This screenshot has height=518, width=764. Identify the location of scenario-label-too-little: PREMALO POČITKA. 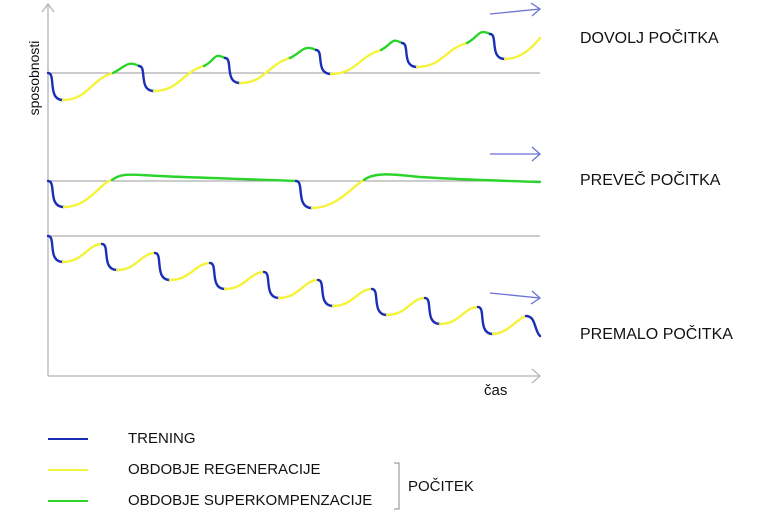
(656, 334).